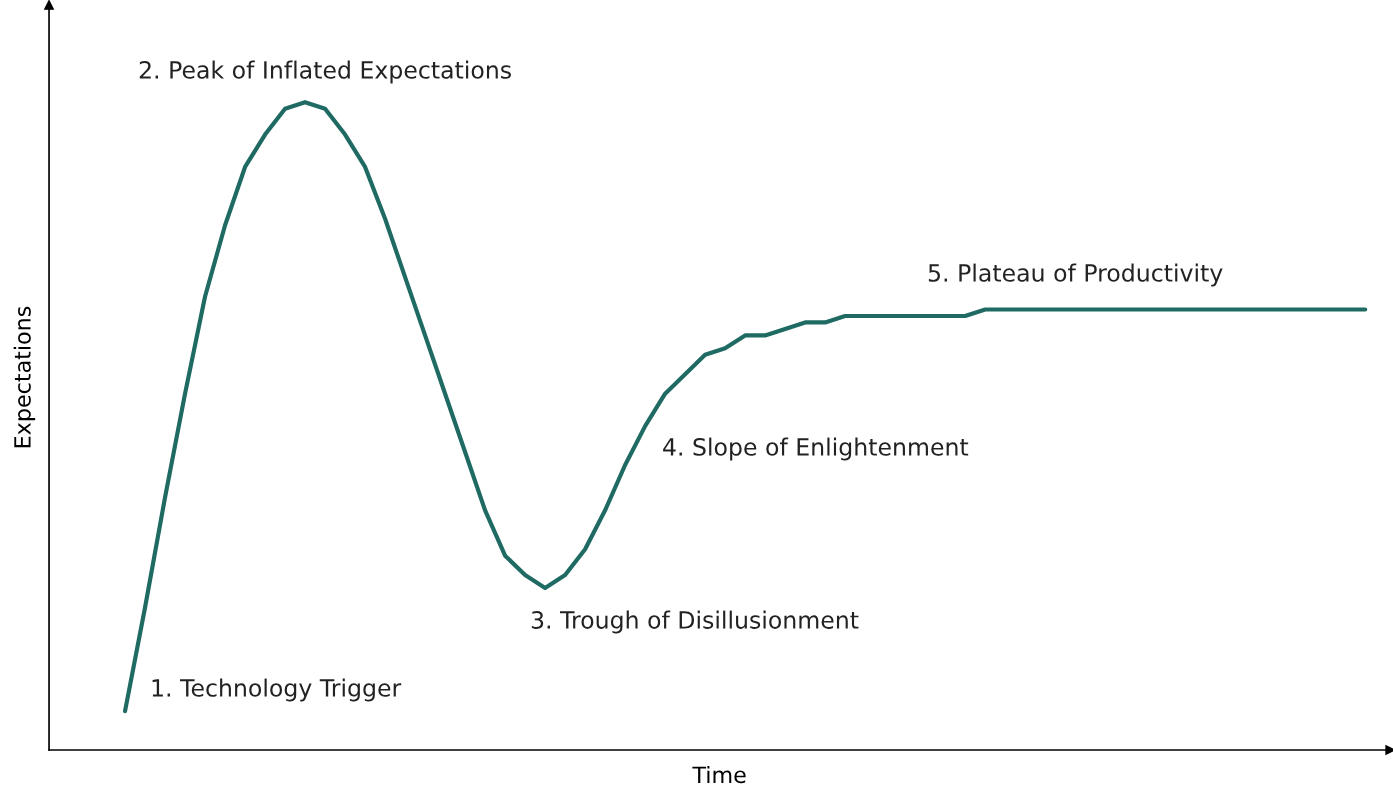  What do you see at coordinates (719, 774) in the screenshot?
I see `x-axis-title: Time` at bounding box center [719, 774].